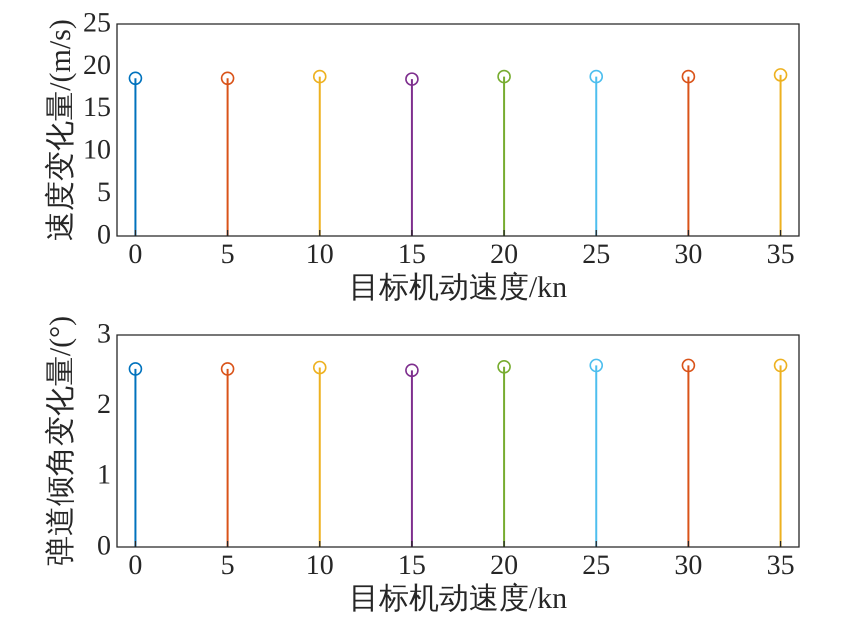 The width and height of the screenshot is (850, 622). Describe the element at coordinates (60, 130) in the screenshot. I see `y-axis-title: 速度变化量/(m/s)` at that location.